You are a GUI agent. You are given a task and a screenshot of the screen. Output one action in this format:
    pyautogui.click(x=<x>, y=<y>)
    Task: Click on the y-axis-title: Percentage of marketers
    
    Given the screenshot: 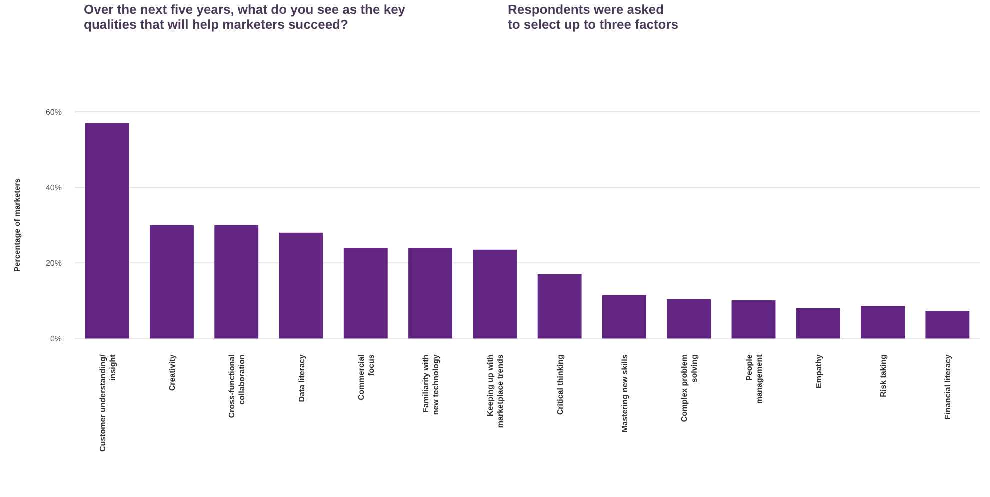 What is the action you would take?
    pyautogui.click(x=17, y=225)
    